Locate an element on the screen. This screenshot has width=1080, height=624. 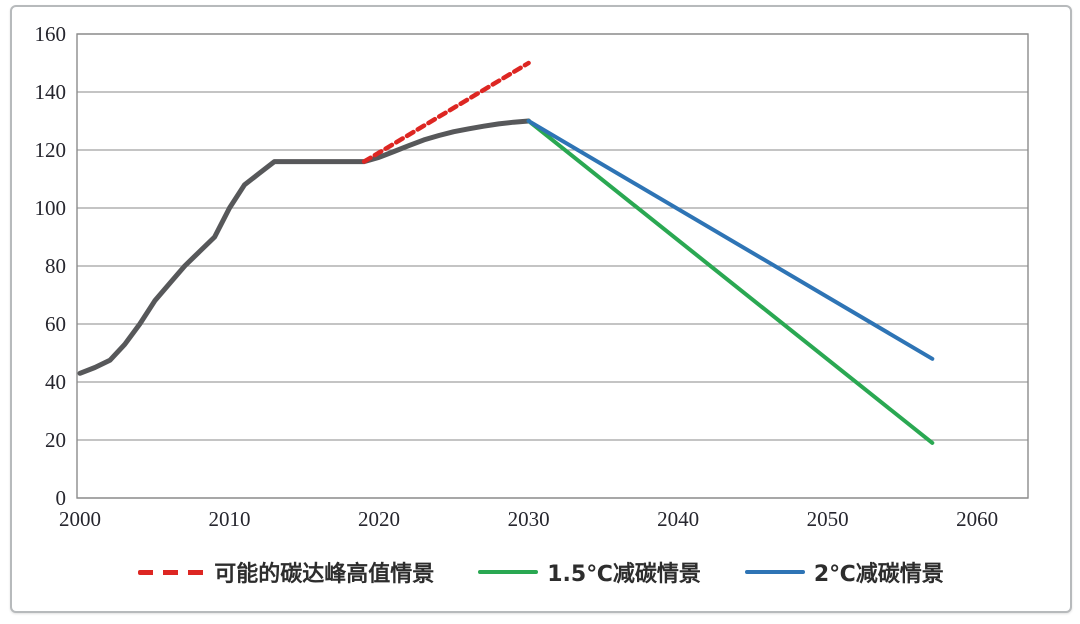
legend-line-sample-dashed is located at coordinates (172, 572).